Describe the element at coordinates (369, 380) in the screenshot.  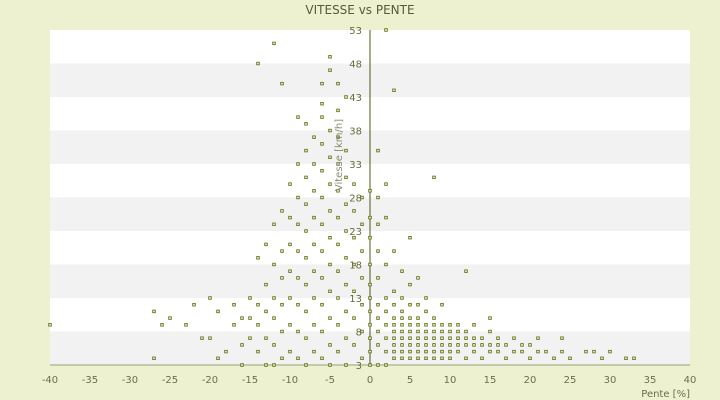
I see `x-tick-labels: -40 -35 -30 -25 -20 -15 -10 -5 0 5 10 15 20 25 30 35 40` at that location.